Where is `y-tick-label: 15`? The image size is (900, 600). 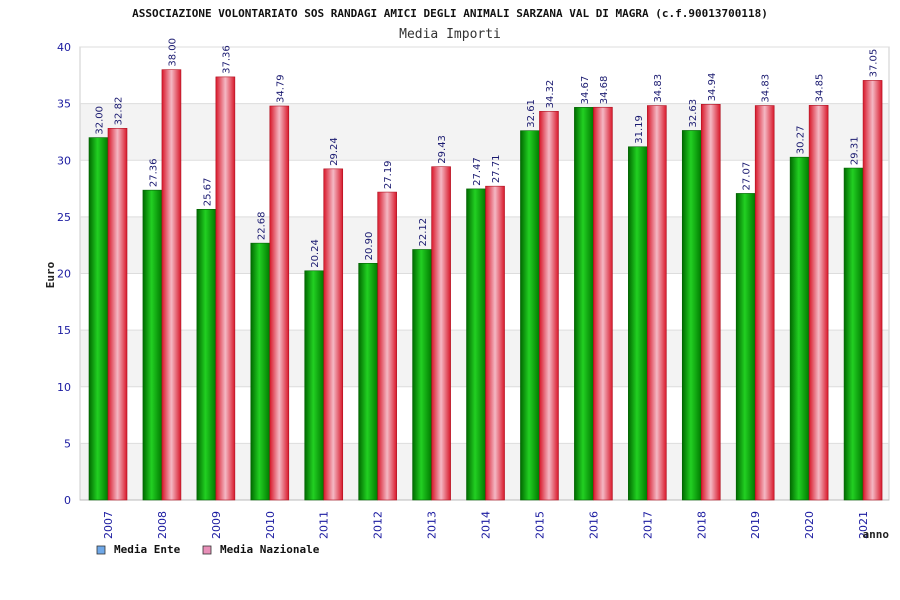
y-tick-label: 15 is located at coordinates (64, 330).